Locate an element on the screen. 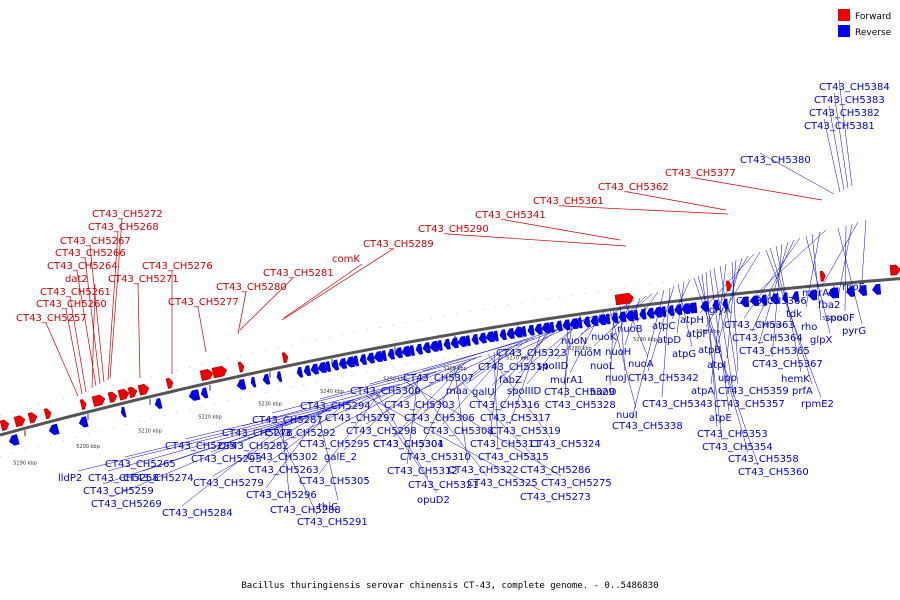 The width and height of the screenshot is (900, 600). reverse-gene-label: CT43_CH5382 is located at coordinates (844, 113).